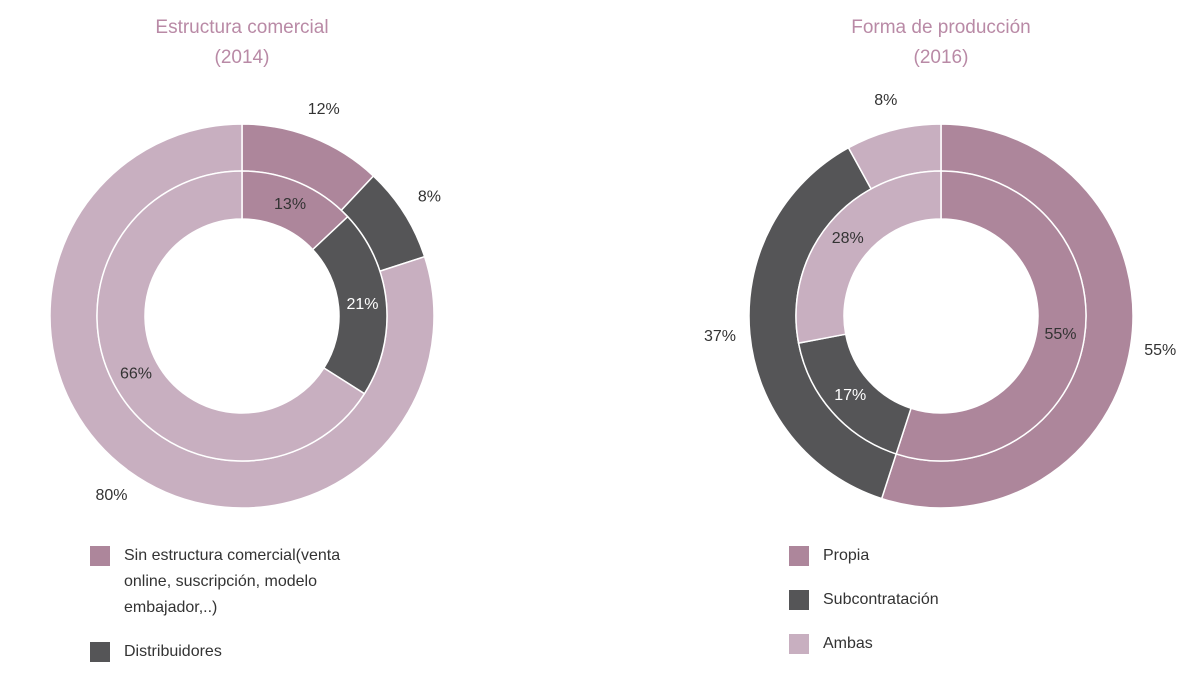  I want to click on legend-label: Ambas, so click(848, 643).